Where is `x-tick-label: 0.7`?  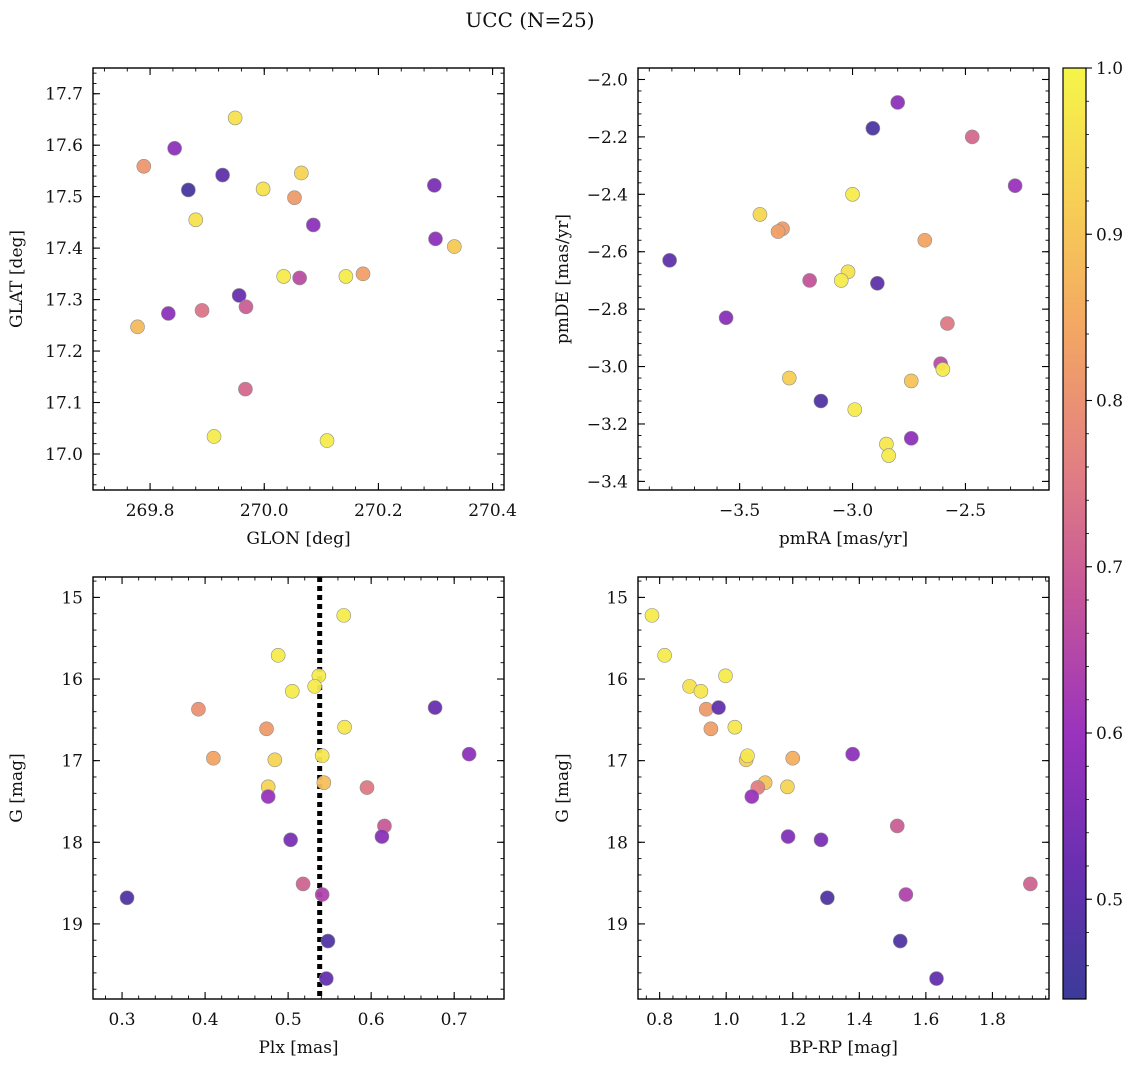
x-tick-label: 0.7 is located at coordinates (454, 1020).